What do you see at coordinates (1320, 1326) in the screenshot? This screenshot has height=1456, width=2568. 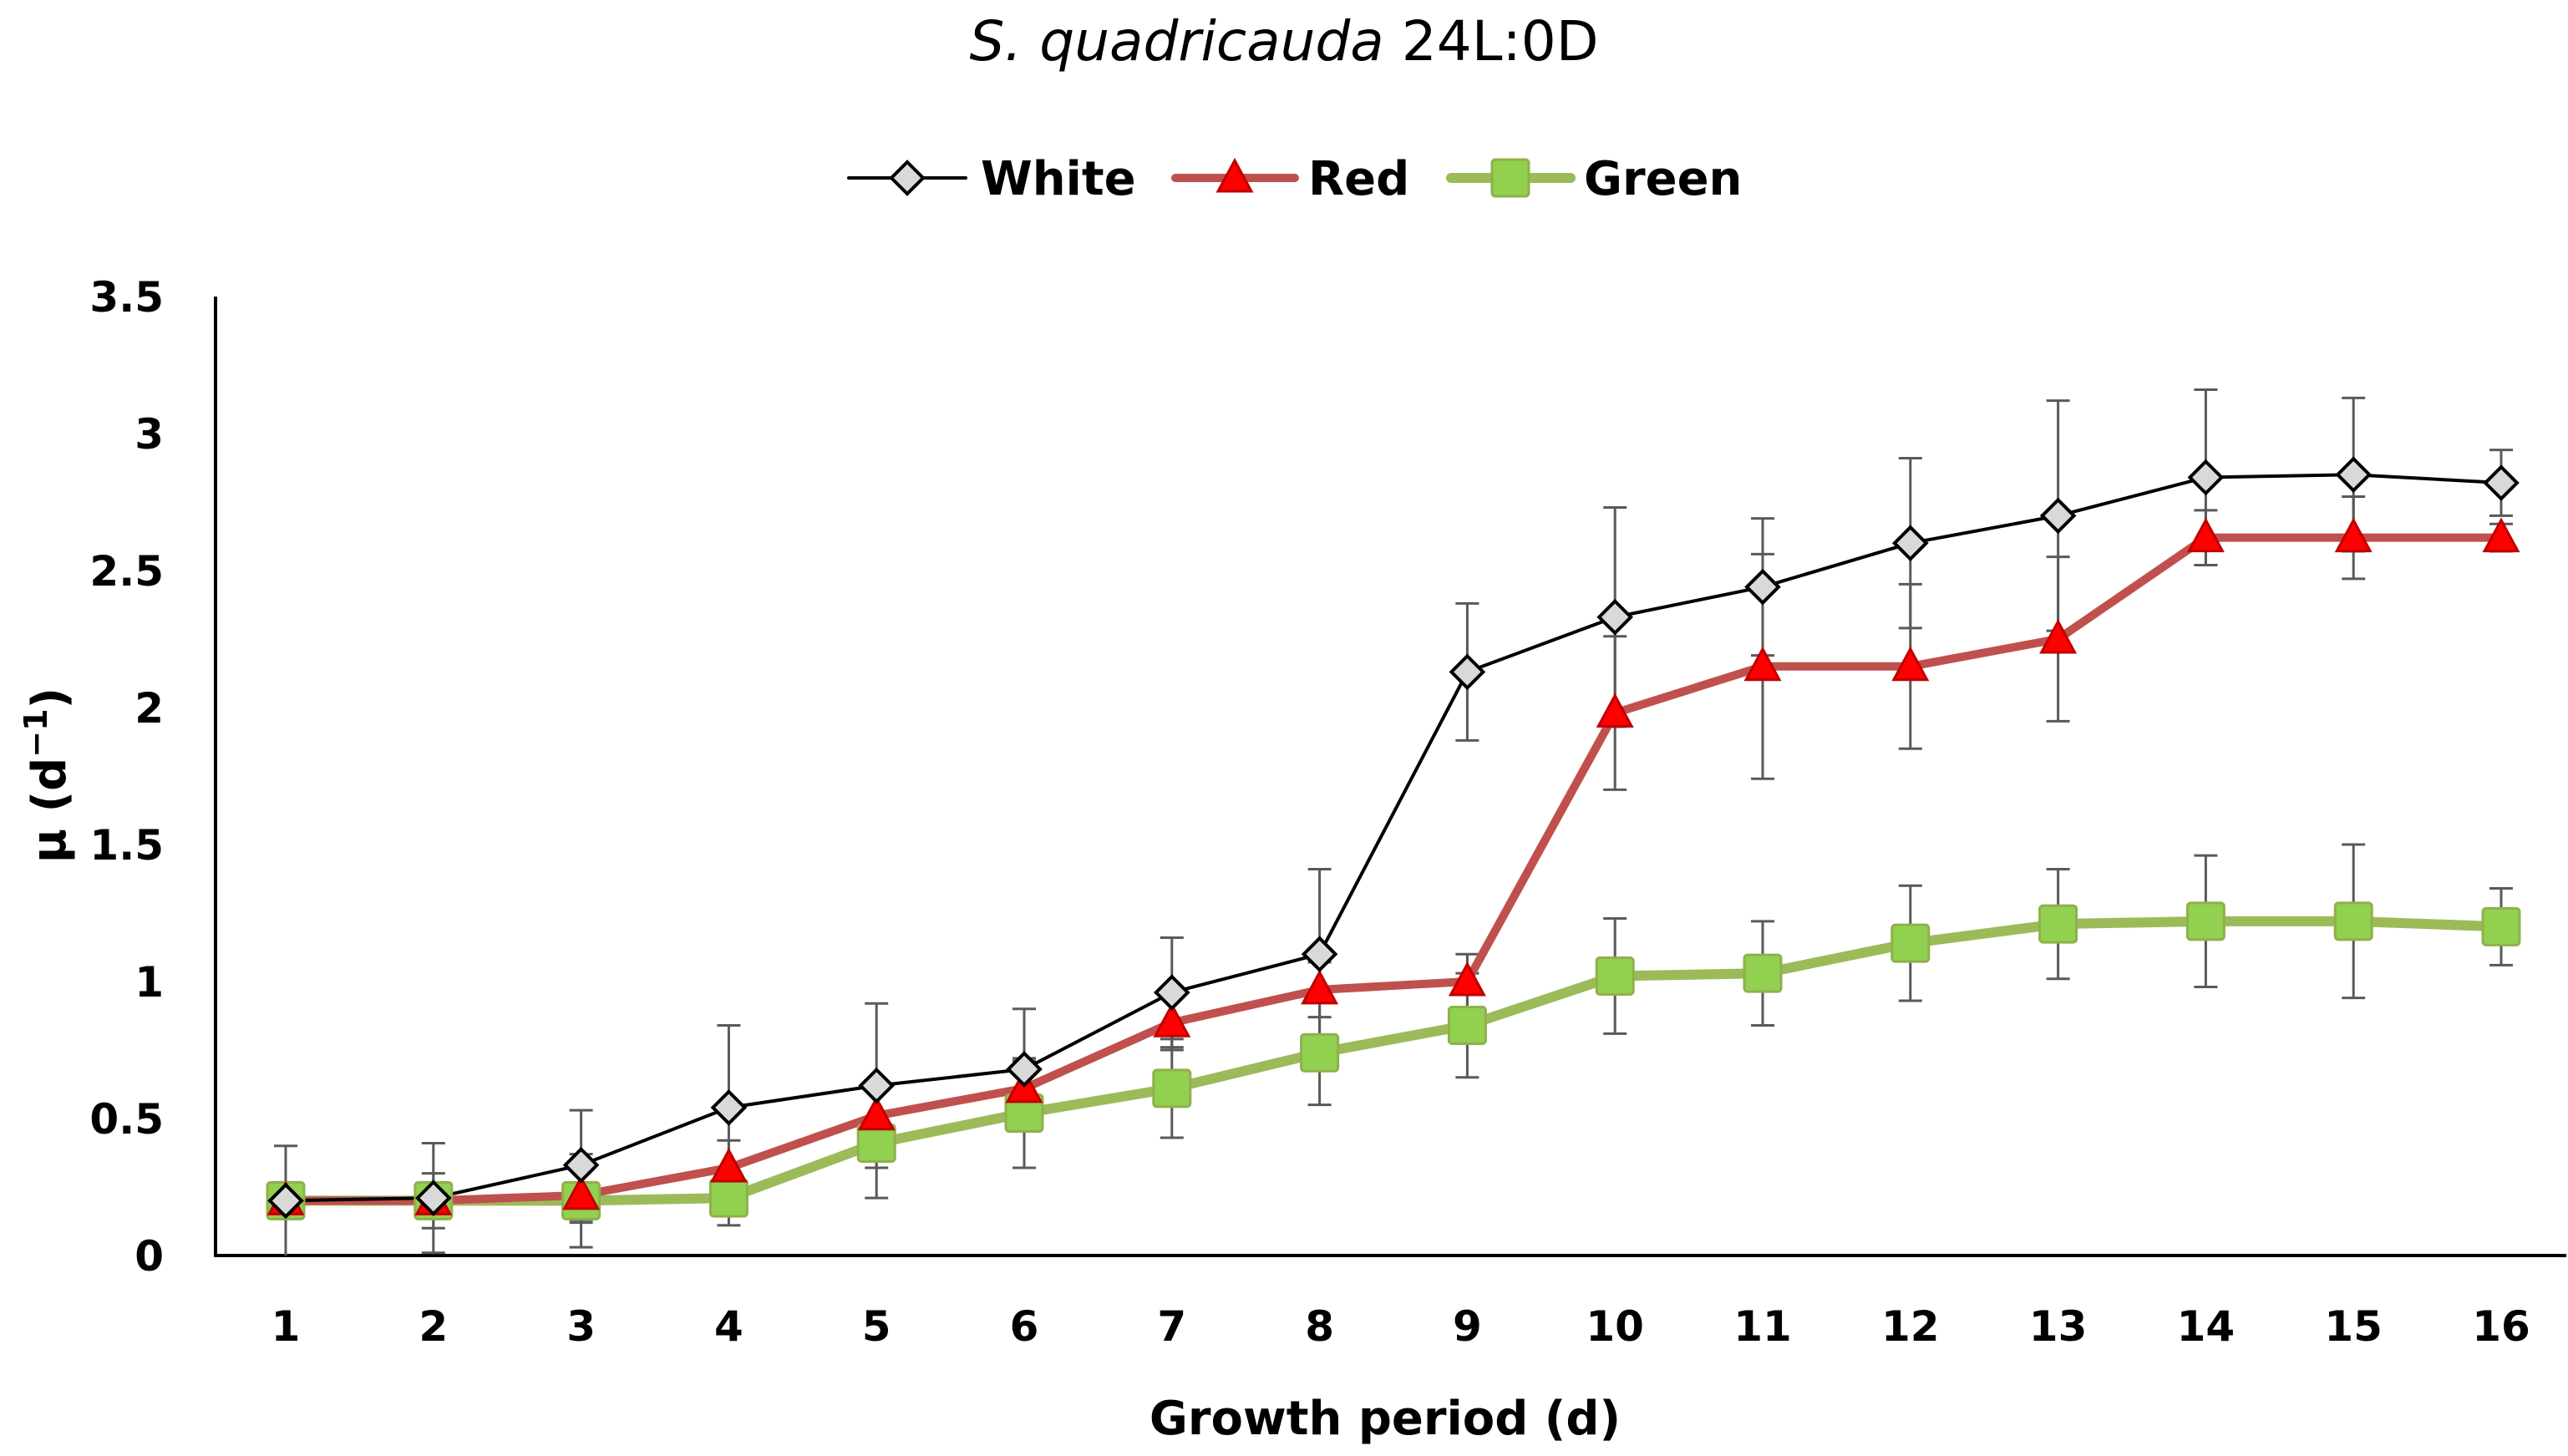 I see `x-tick-label: 8` at bounding box center [1320, 1326].